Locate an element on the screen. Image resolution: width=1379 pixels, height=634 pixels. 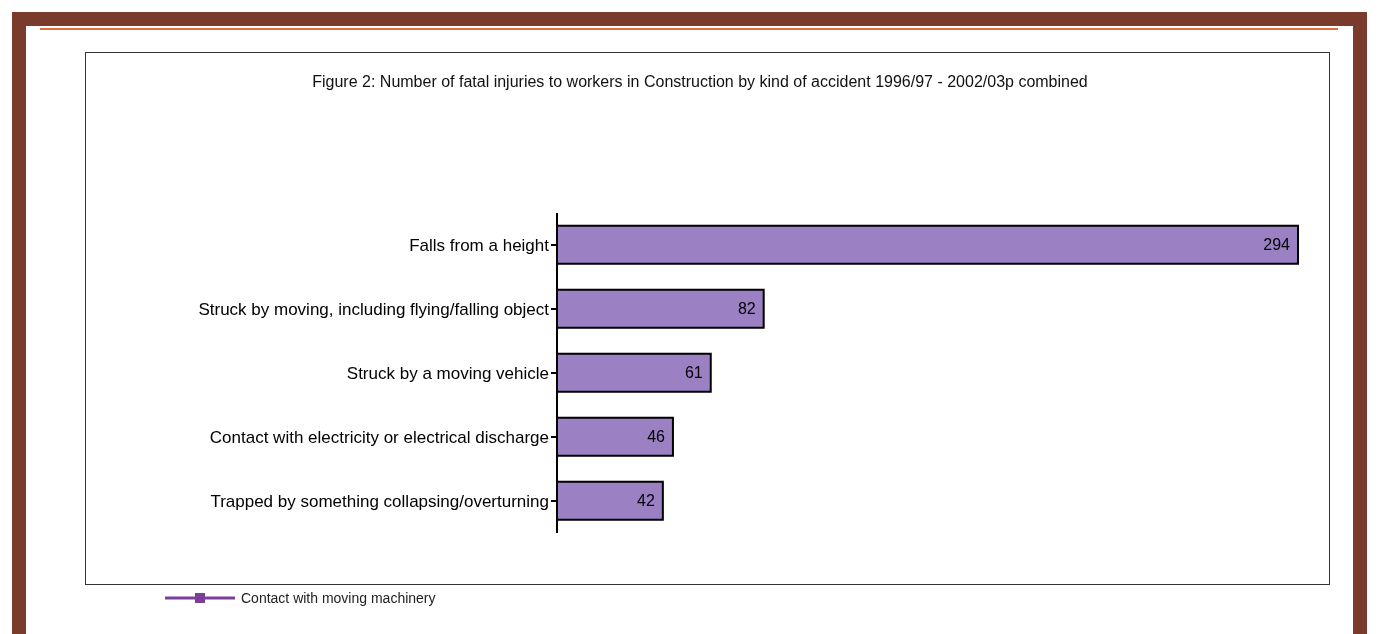
y-tick-label: Struck by moving, including flying/falling object is located at coordinates (374, 310).